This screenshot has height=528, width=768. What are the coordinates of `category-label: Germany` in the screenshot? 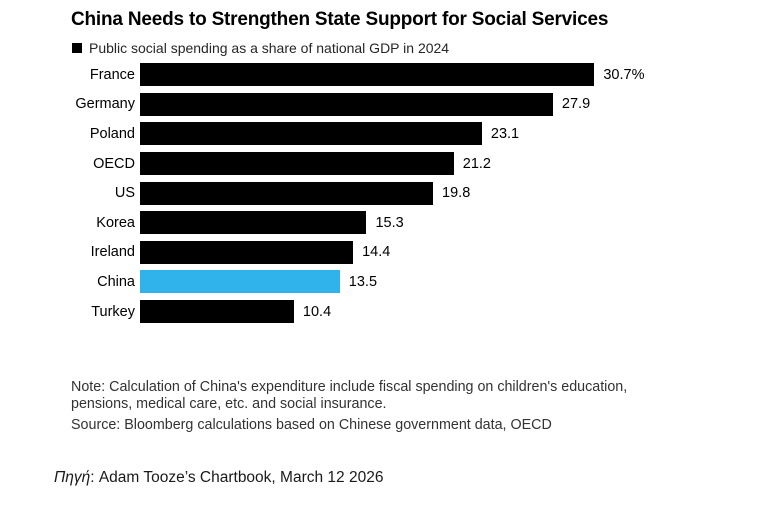 It's located at (105, 104).